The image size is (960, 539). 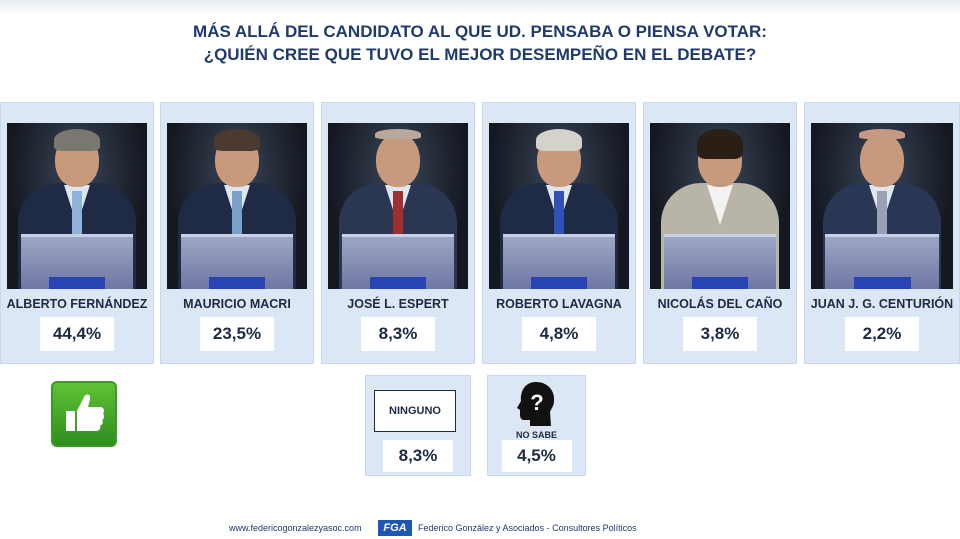 I want to click on candidate-percentage: 4,8%, so click(x=559, y=334).